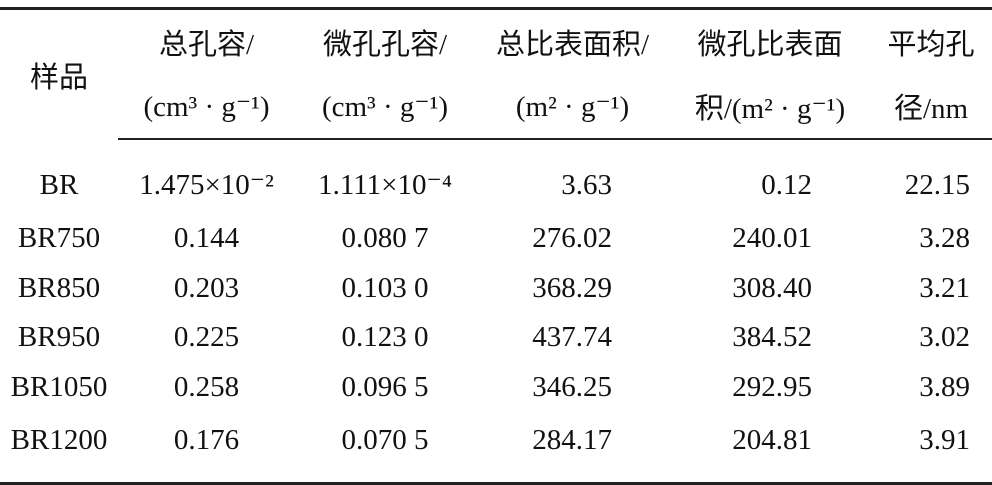 The image size is (992, 485). Describe the element at coordinates (206, 440) in the screenshot. I see `value-cell: 0.176` at that location.